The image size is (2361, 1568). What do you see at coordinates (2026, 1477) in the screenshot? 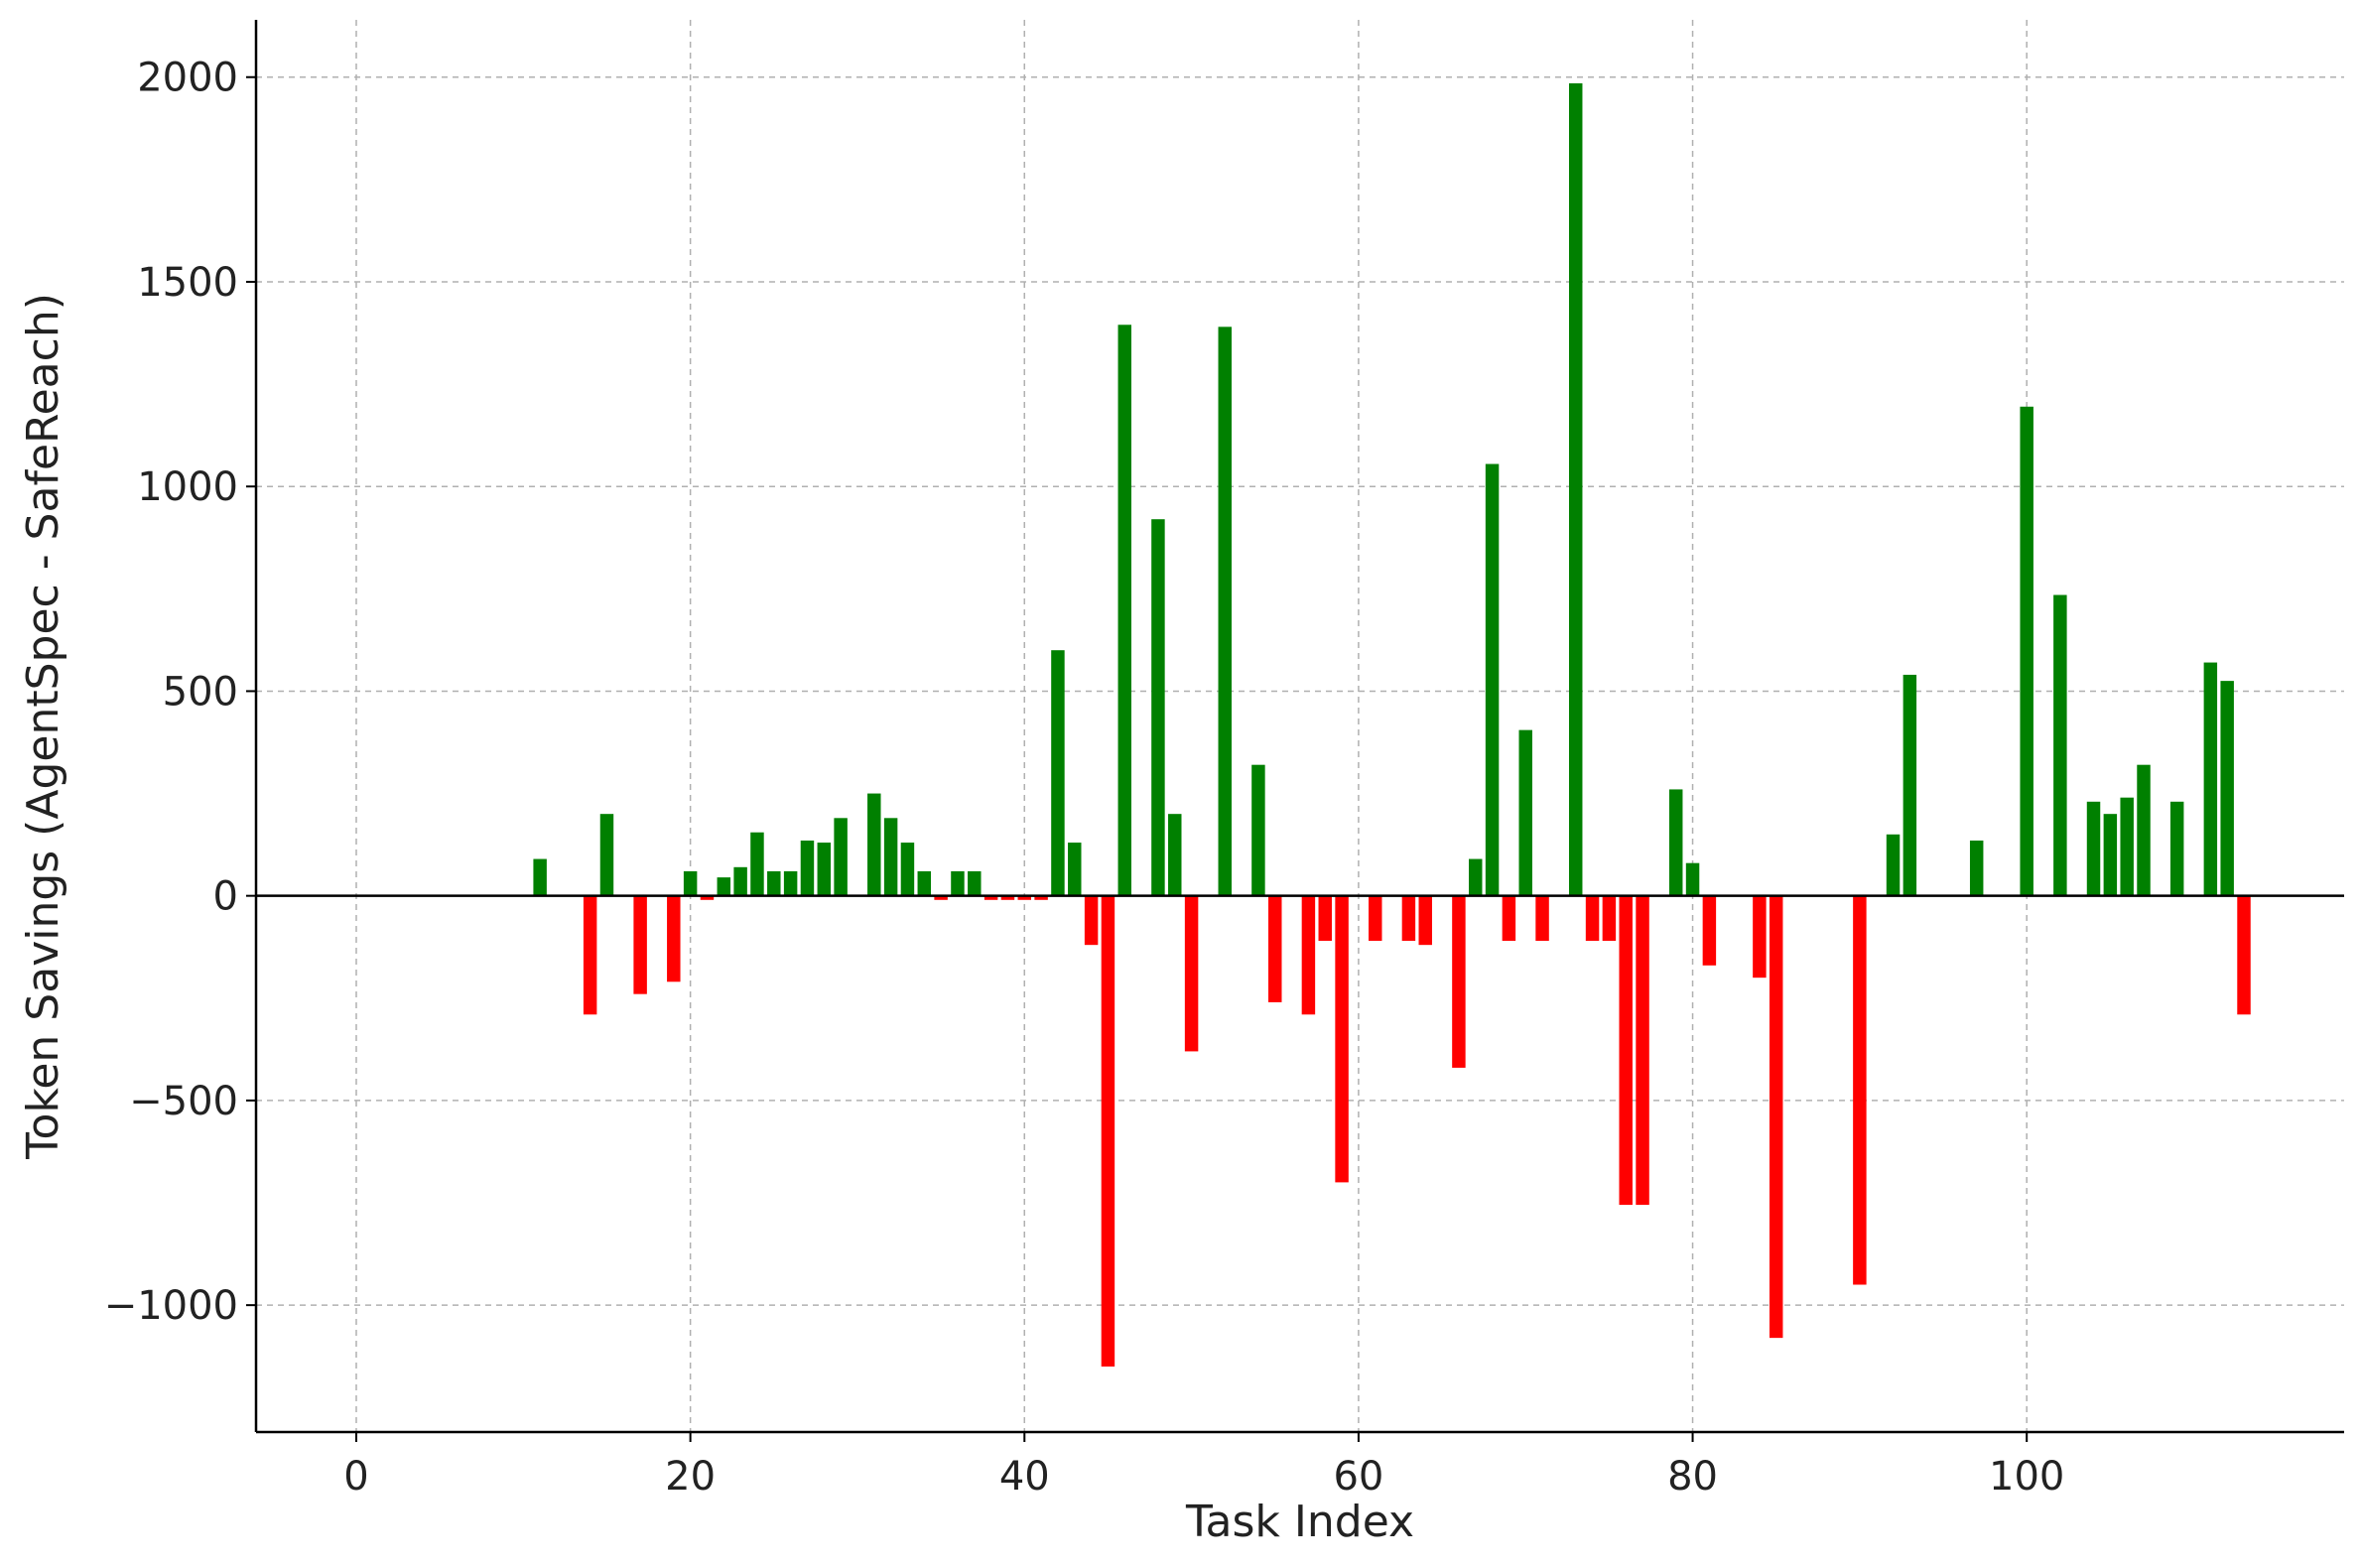
I see `x-tick-label: 100` at bounding box center [2026, 1477].